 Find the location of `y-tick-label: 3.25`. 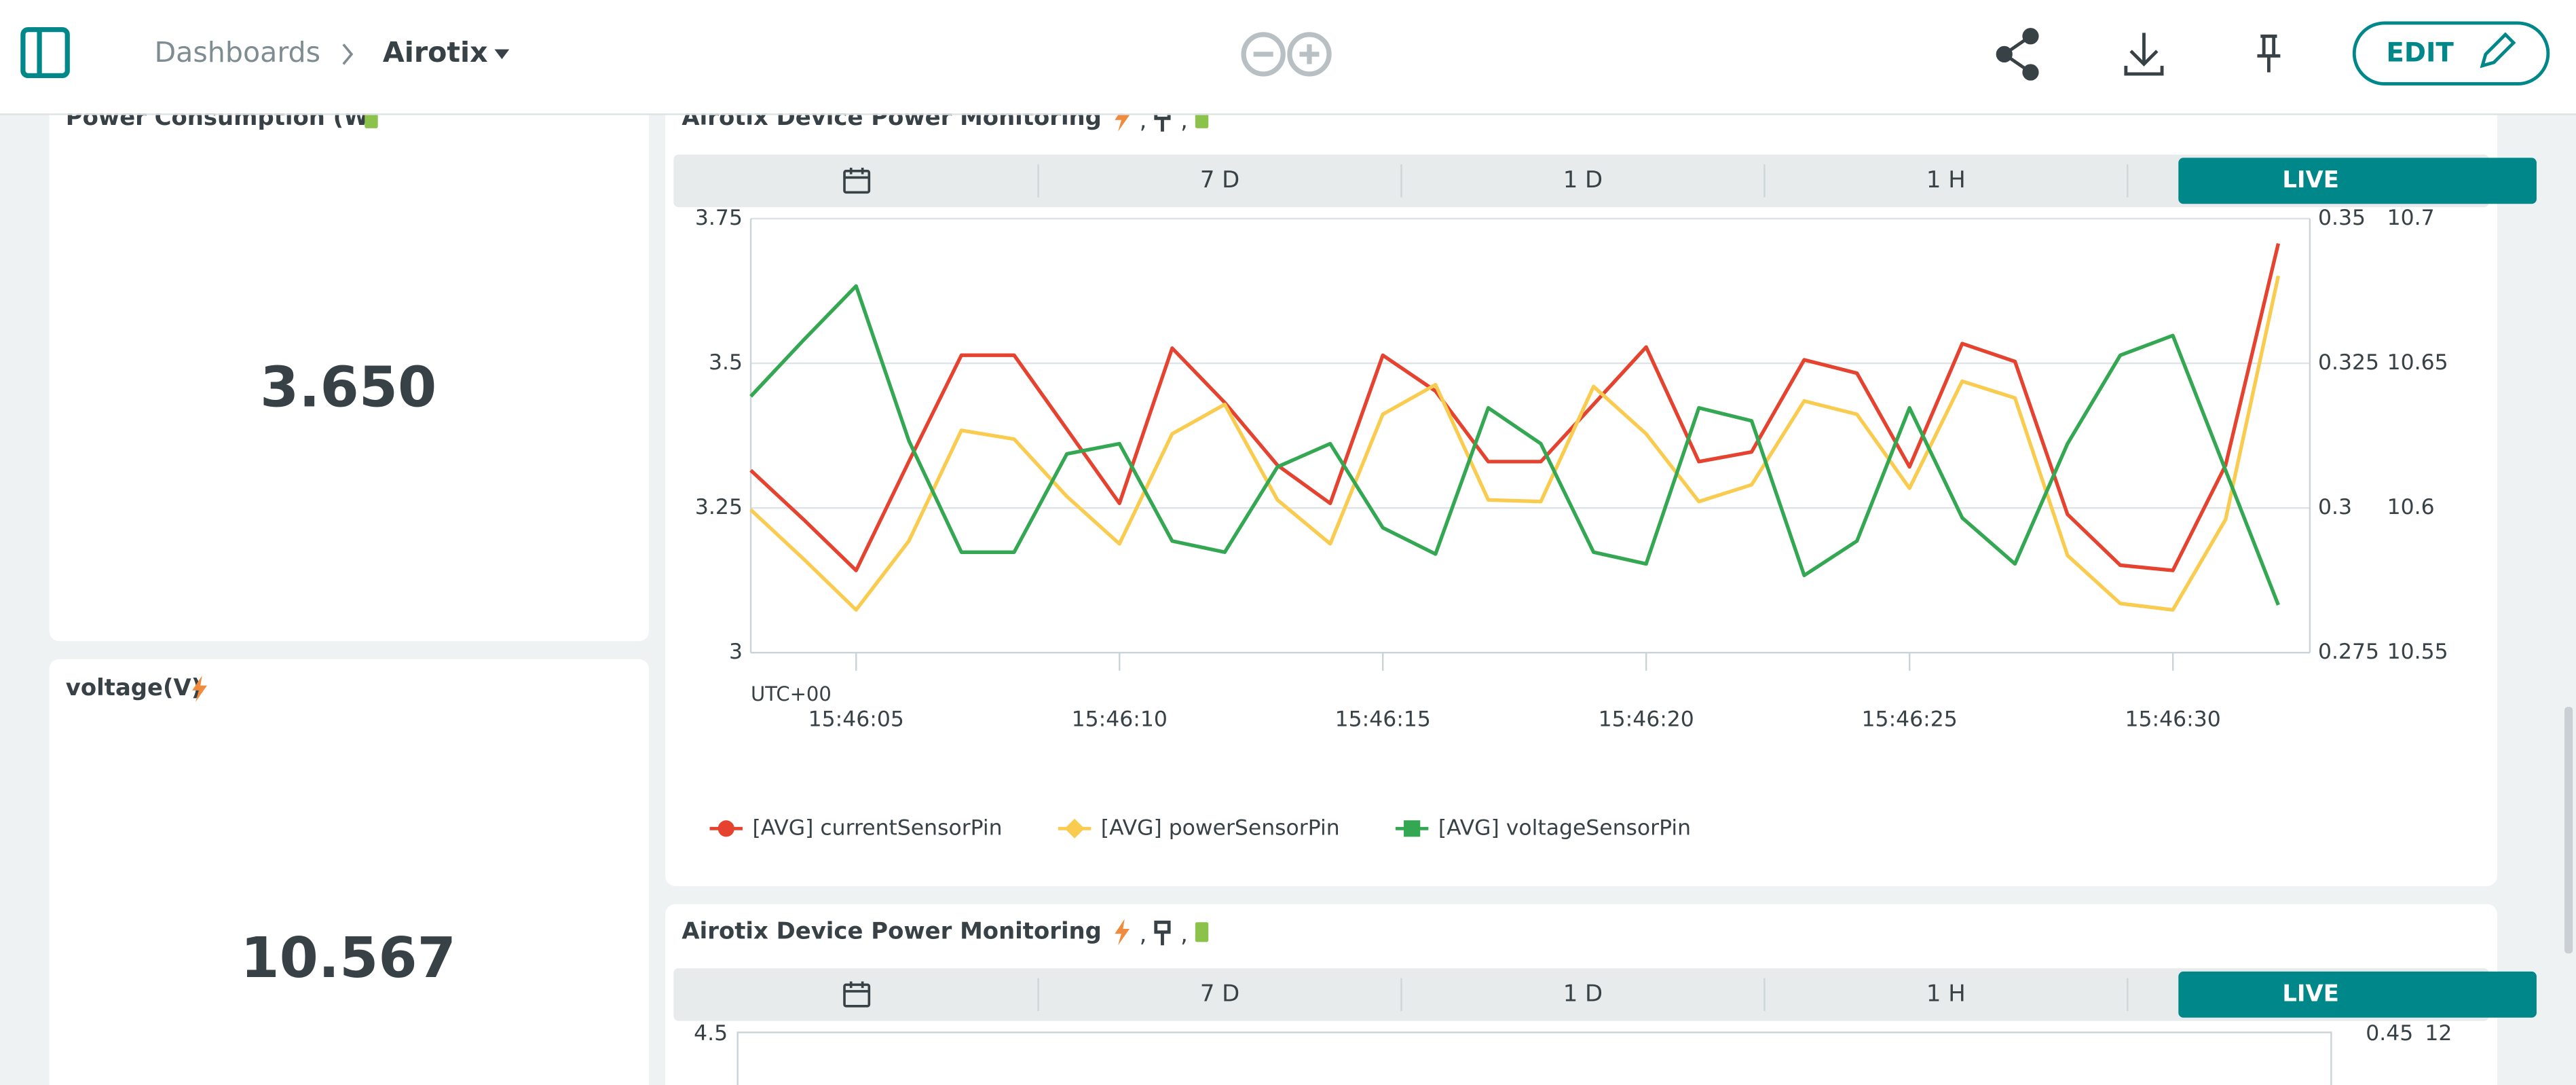

y-tick-label: 3.25 is located at coordinates (719, 507).